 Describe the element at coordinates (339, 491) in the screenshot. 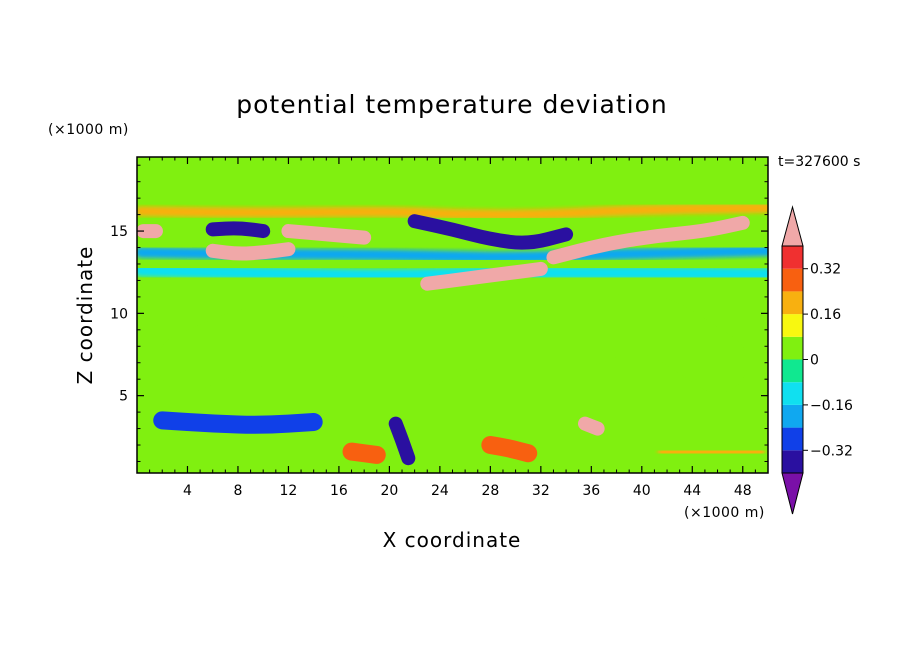

I see `x-tick-label: 16` at that location.